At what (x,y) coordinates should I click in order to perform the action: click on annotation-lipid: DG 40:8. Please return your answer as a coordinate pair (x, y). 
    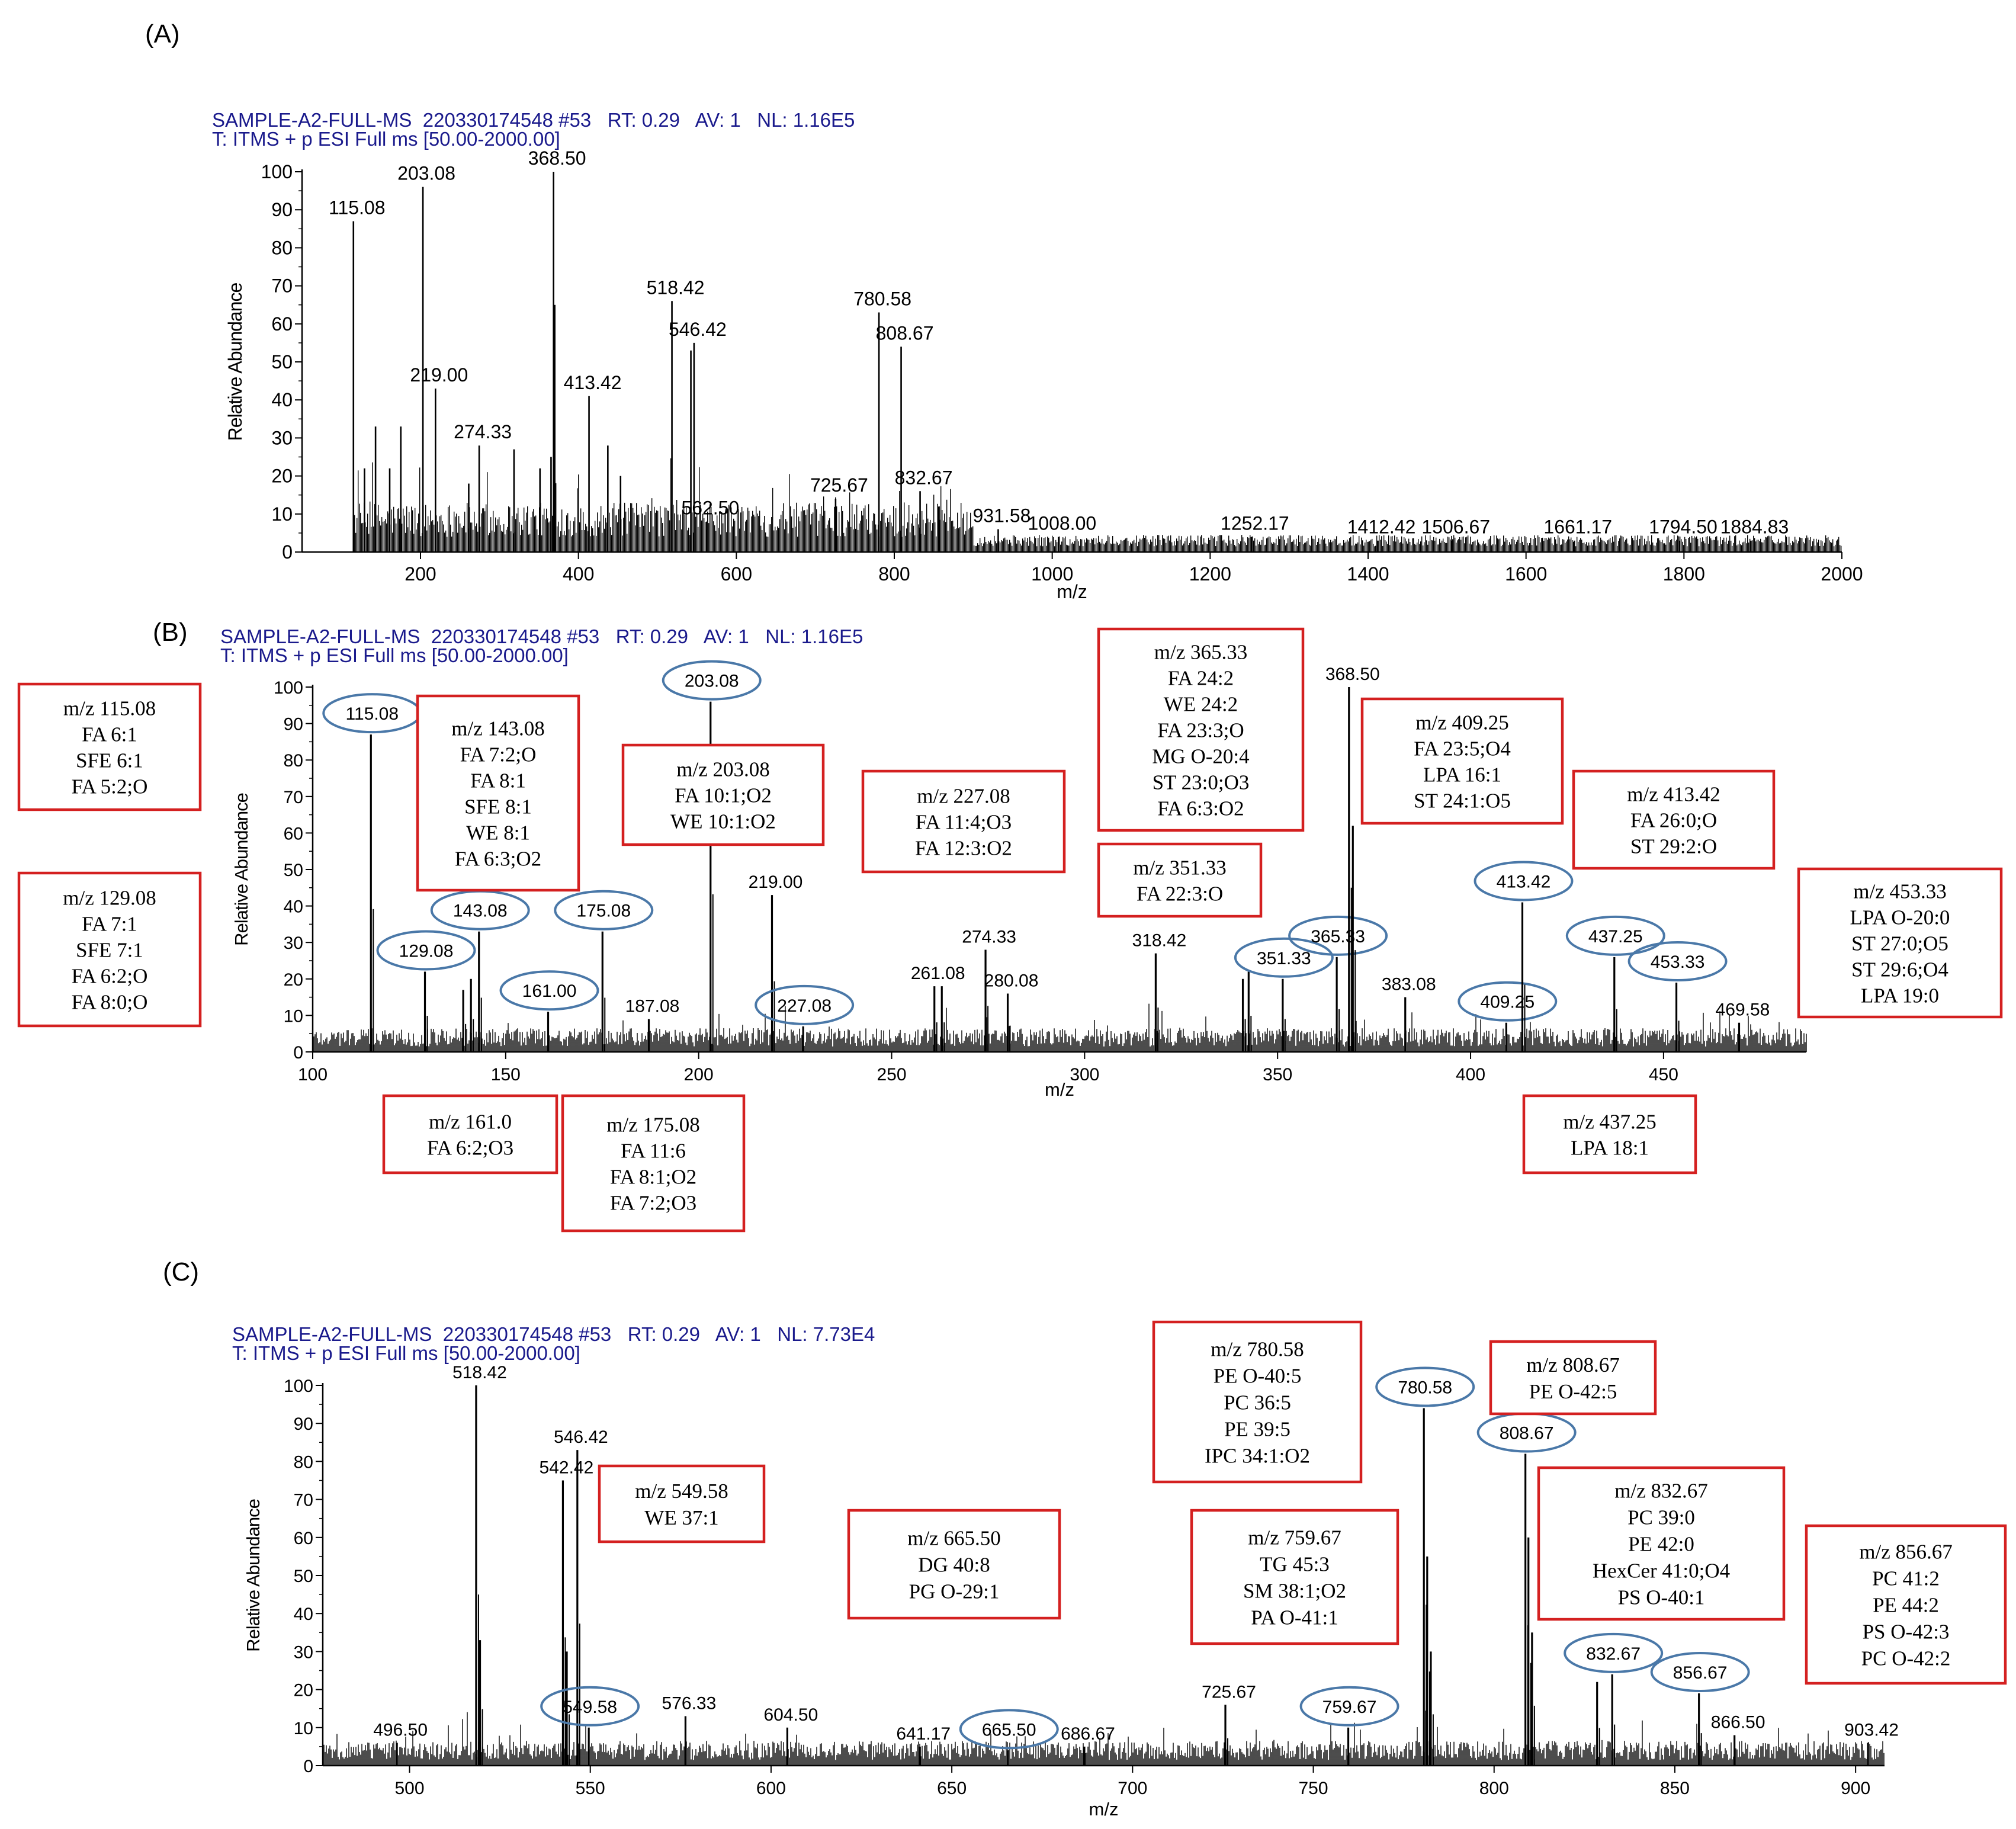
    Looking at the image, I should click on (954, 1565).